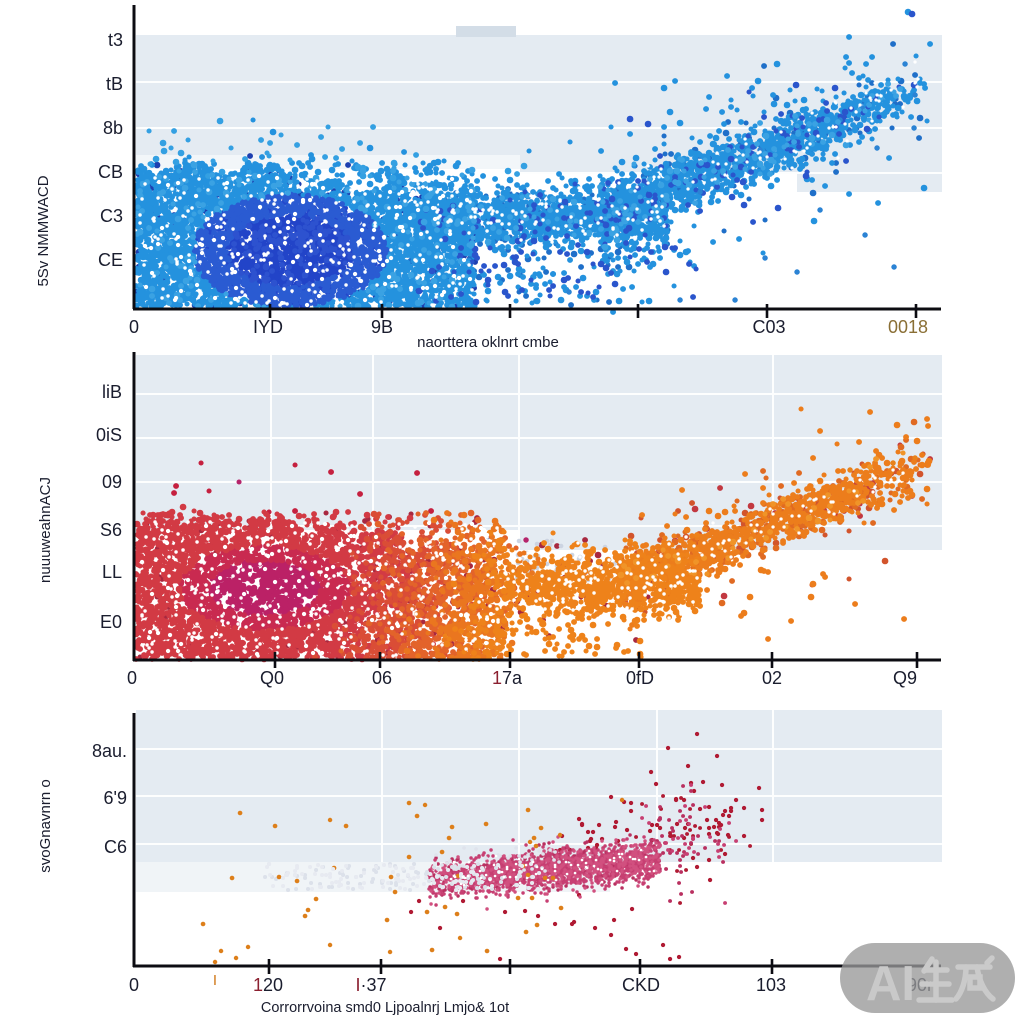  Describe the element at coordinates (112, 482) in the screenshot. I see `svg-text: 09` at that location.